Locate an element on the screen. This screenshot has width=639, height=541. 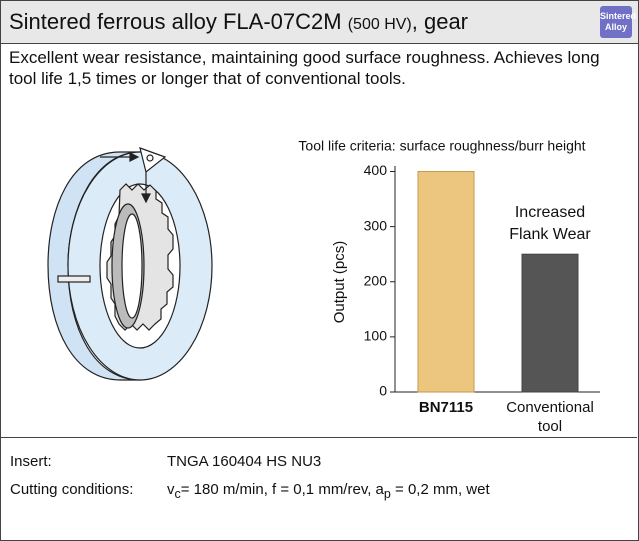
spec-text: = 0,2 mm, wet is located at coordinates (440, 489).